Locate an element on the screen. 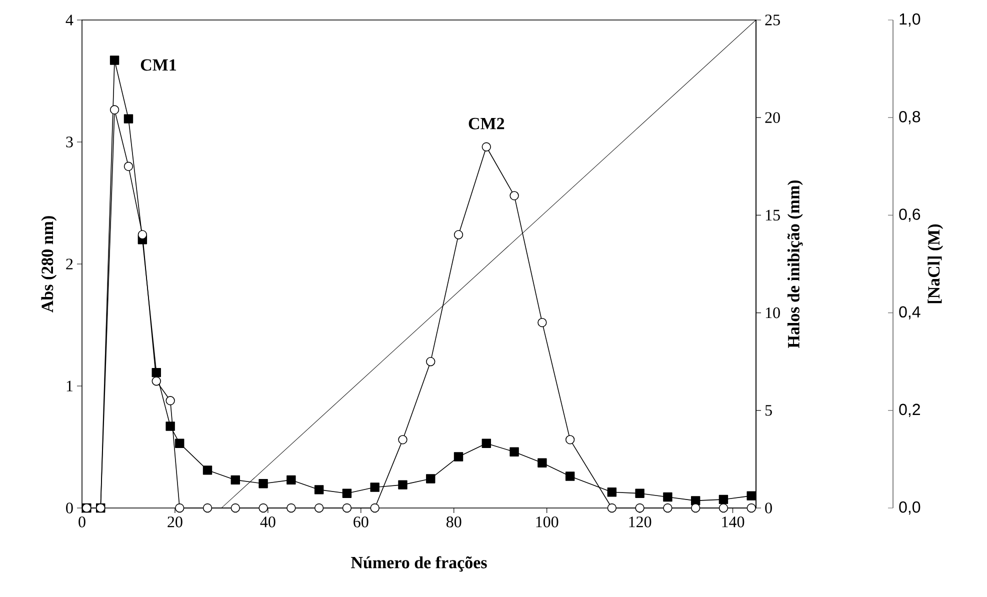 This screenshot has width=987, height=597. y3-tick-label: 0,0 is located at coordinates (909, 508).